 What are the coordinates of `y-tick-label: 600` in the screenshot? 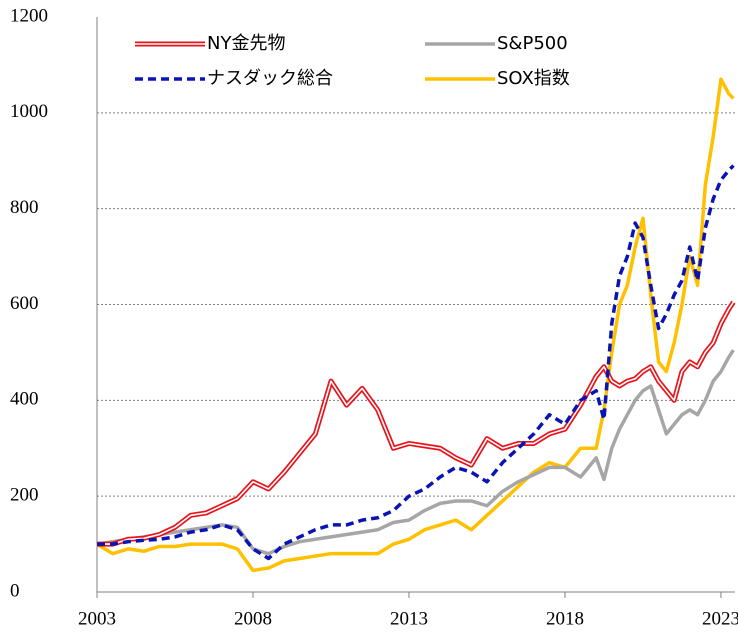 It's located at (24, 303).